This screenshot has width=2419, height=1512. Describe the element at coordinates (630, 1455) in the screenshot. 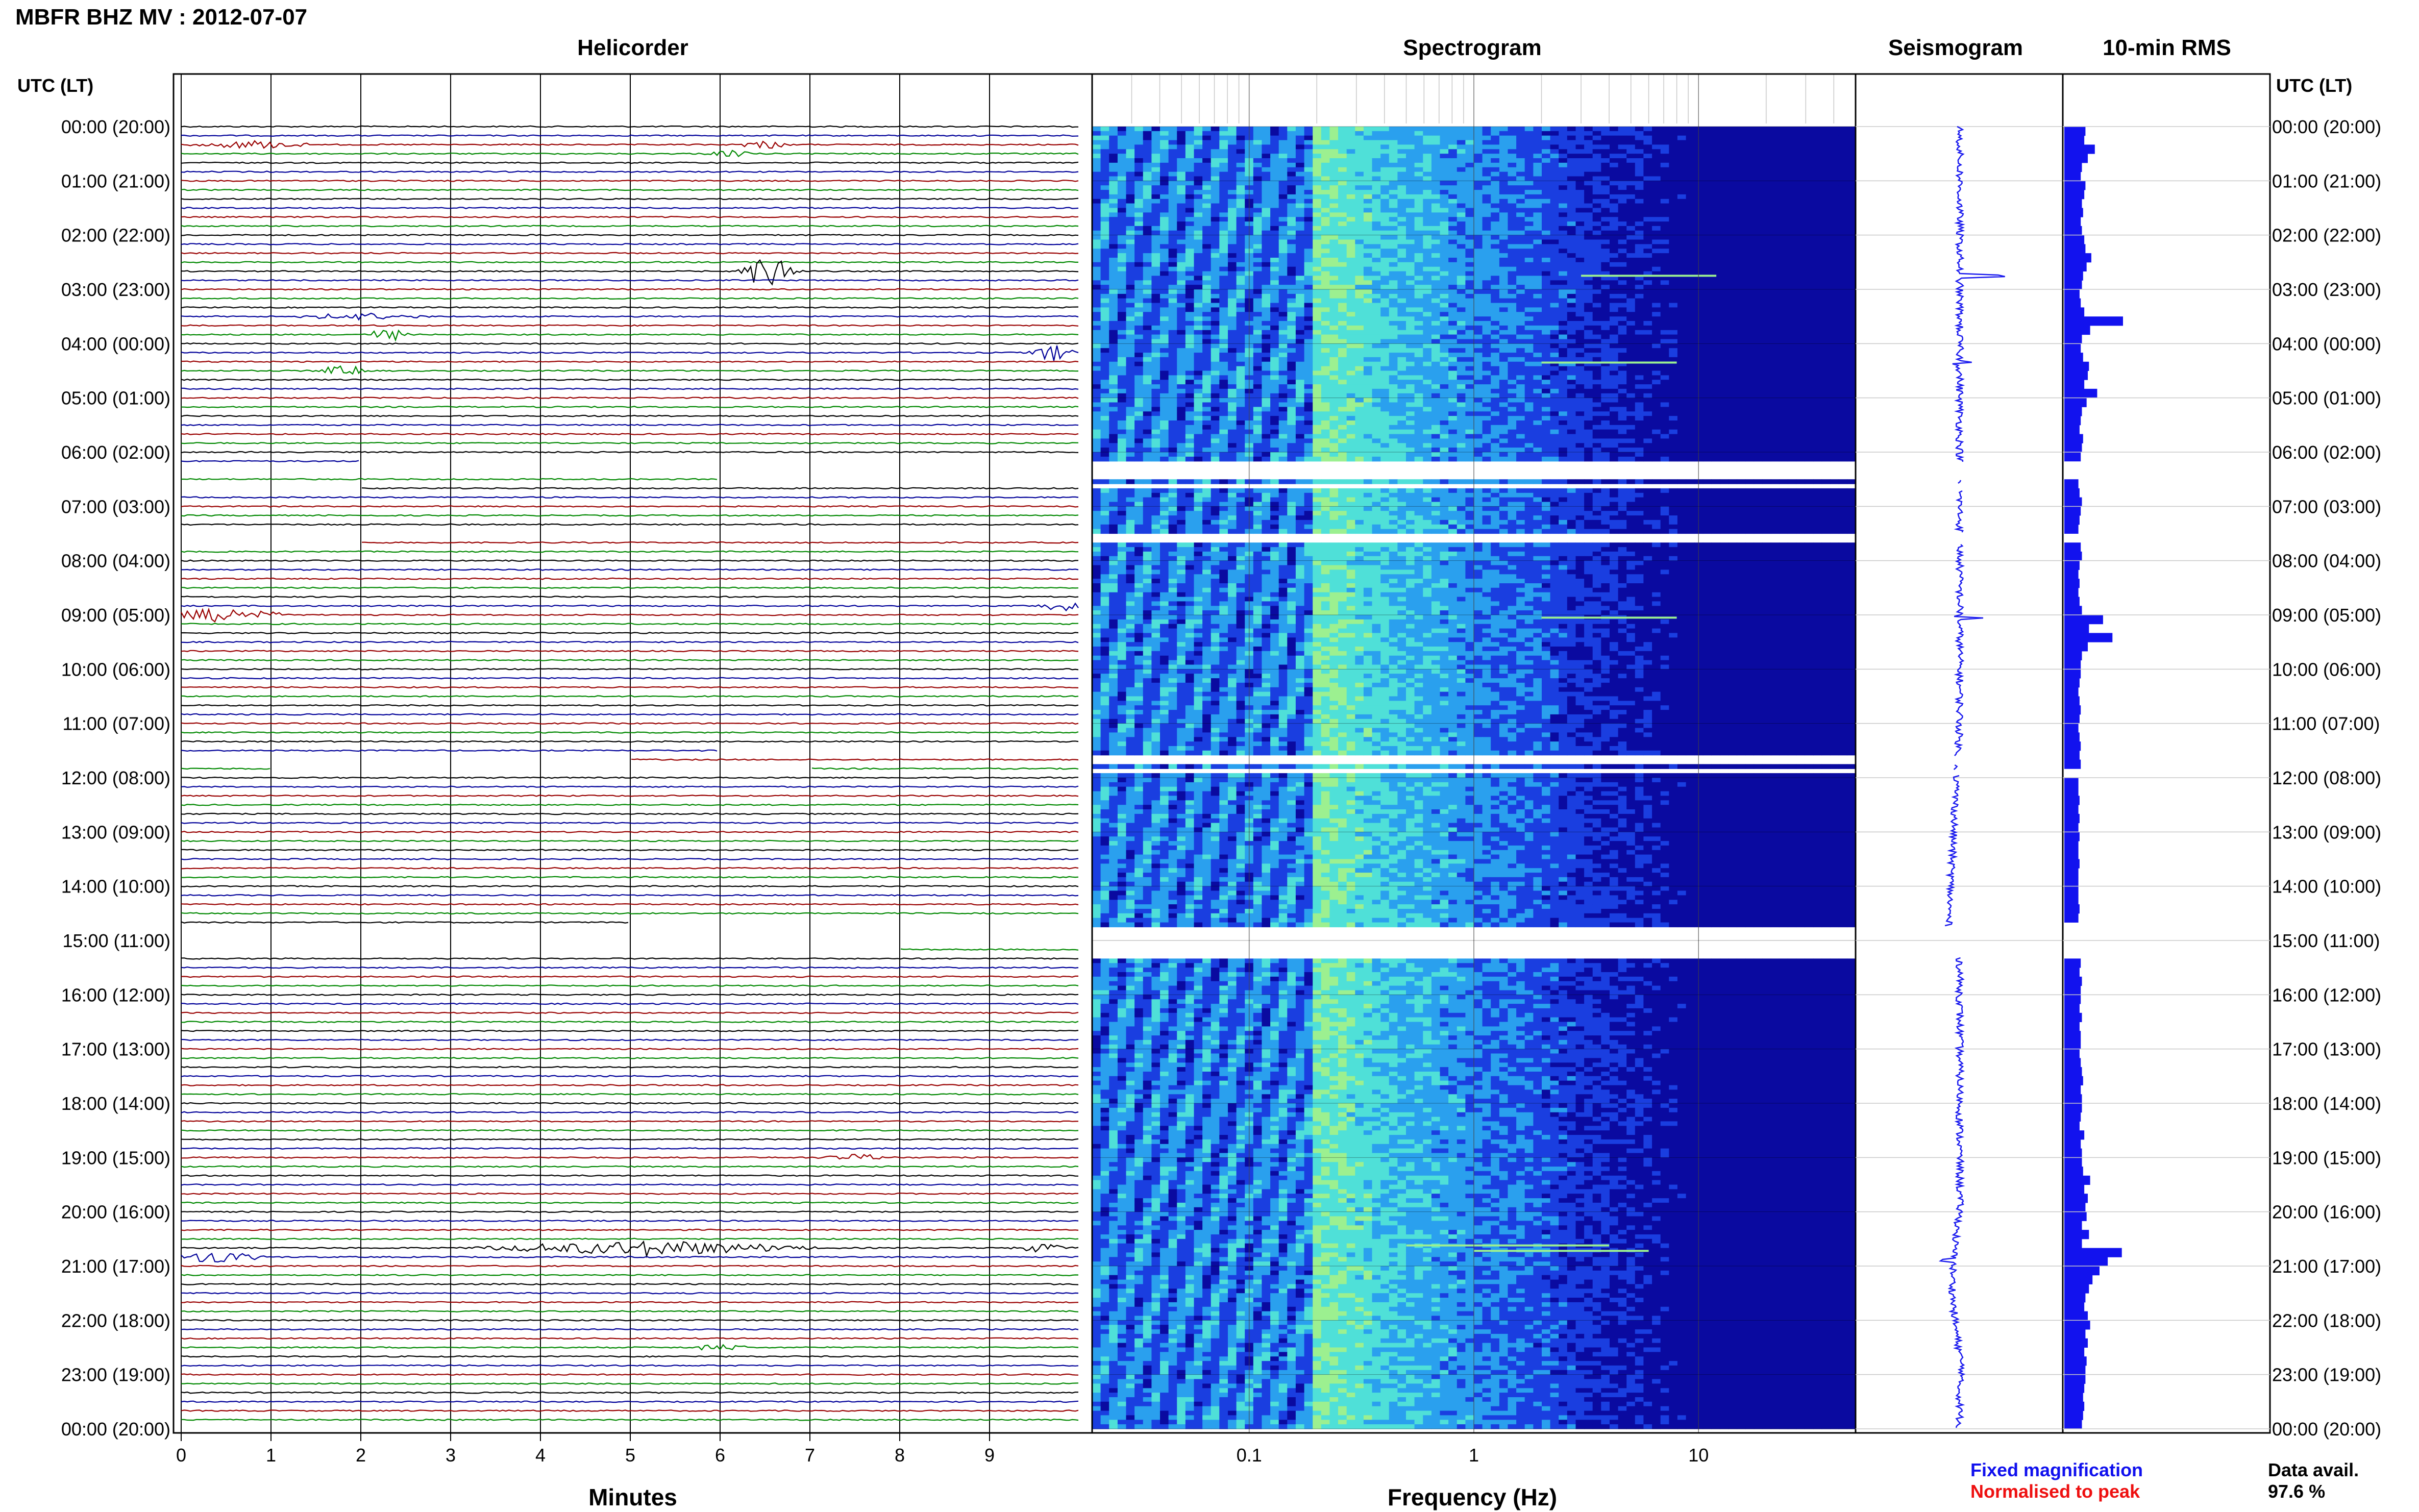

I see `helicorder-x-tick-label: 5` at that location.